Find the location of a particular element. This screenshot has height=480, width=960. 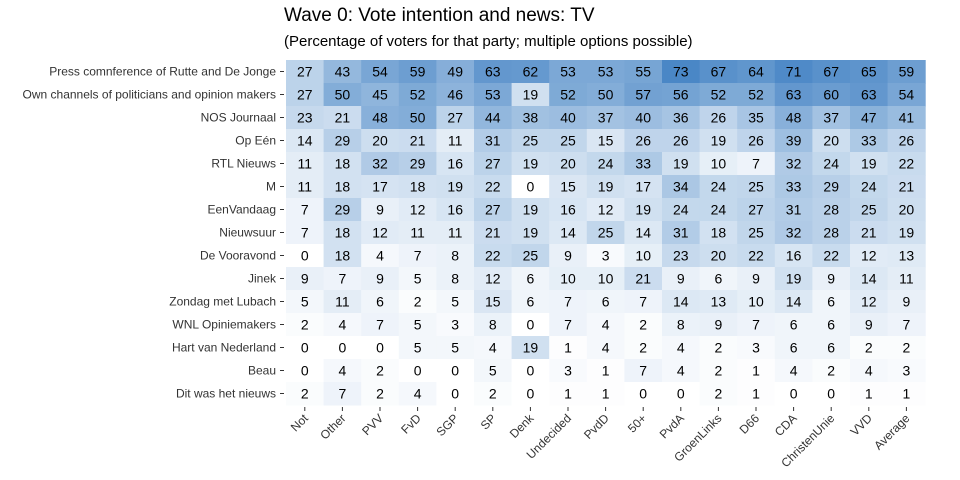

cell-value: 50 is located at coordinates (418, 118).